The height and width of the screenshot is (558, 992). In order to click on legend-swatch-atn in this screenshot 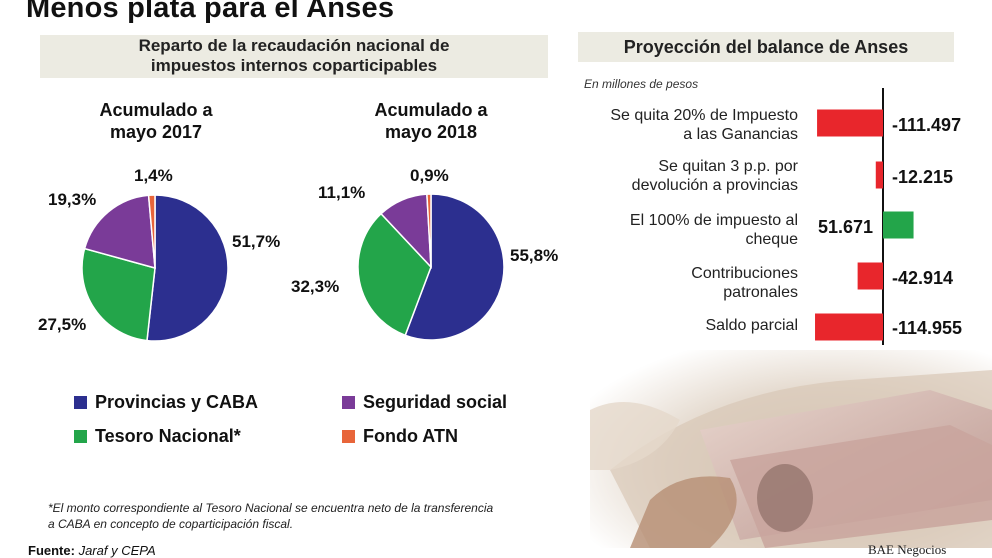, I will do `click(348, 436)`.